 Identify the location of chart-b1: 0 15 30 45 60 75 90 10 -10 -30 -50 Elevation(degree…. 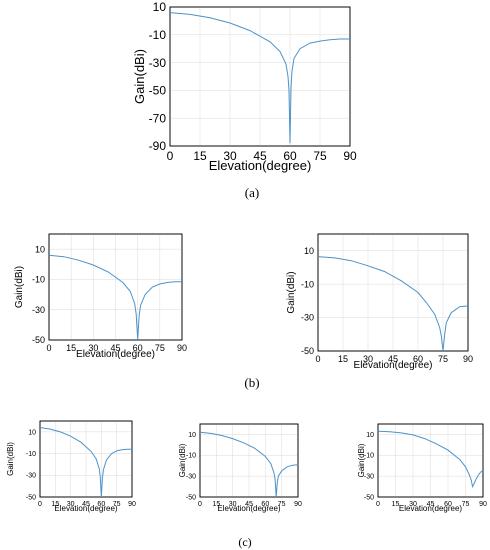
(100, 296).